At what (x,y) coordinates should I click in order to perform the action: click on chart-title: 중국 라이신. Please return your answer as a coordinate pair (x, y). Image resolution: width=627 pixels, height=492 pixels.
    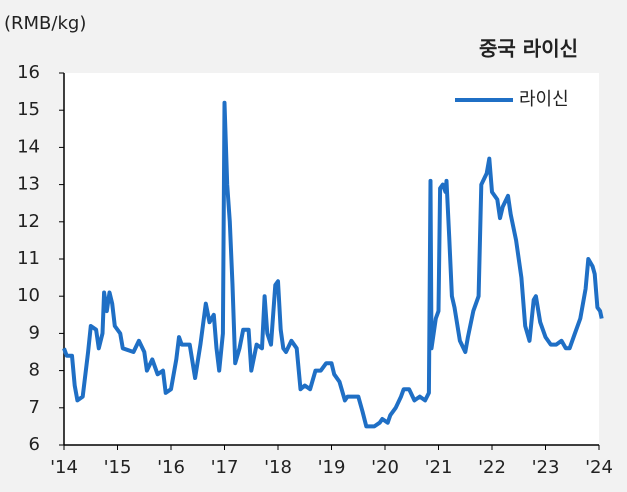
    Looking at the image, I should click on (528, 49).